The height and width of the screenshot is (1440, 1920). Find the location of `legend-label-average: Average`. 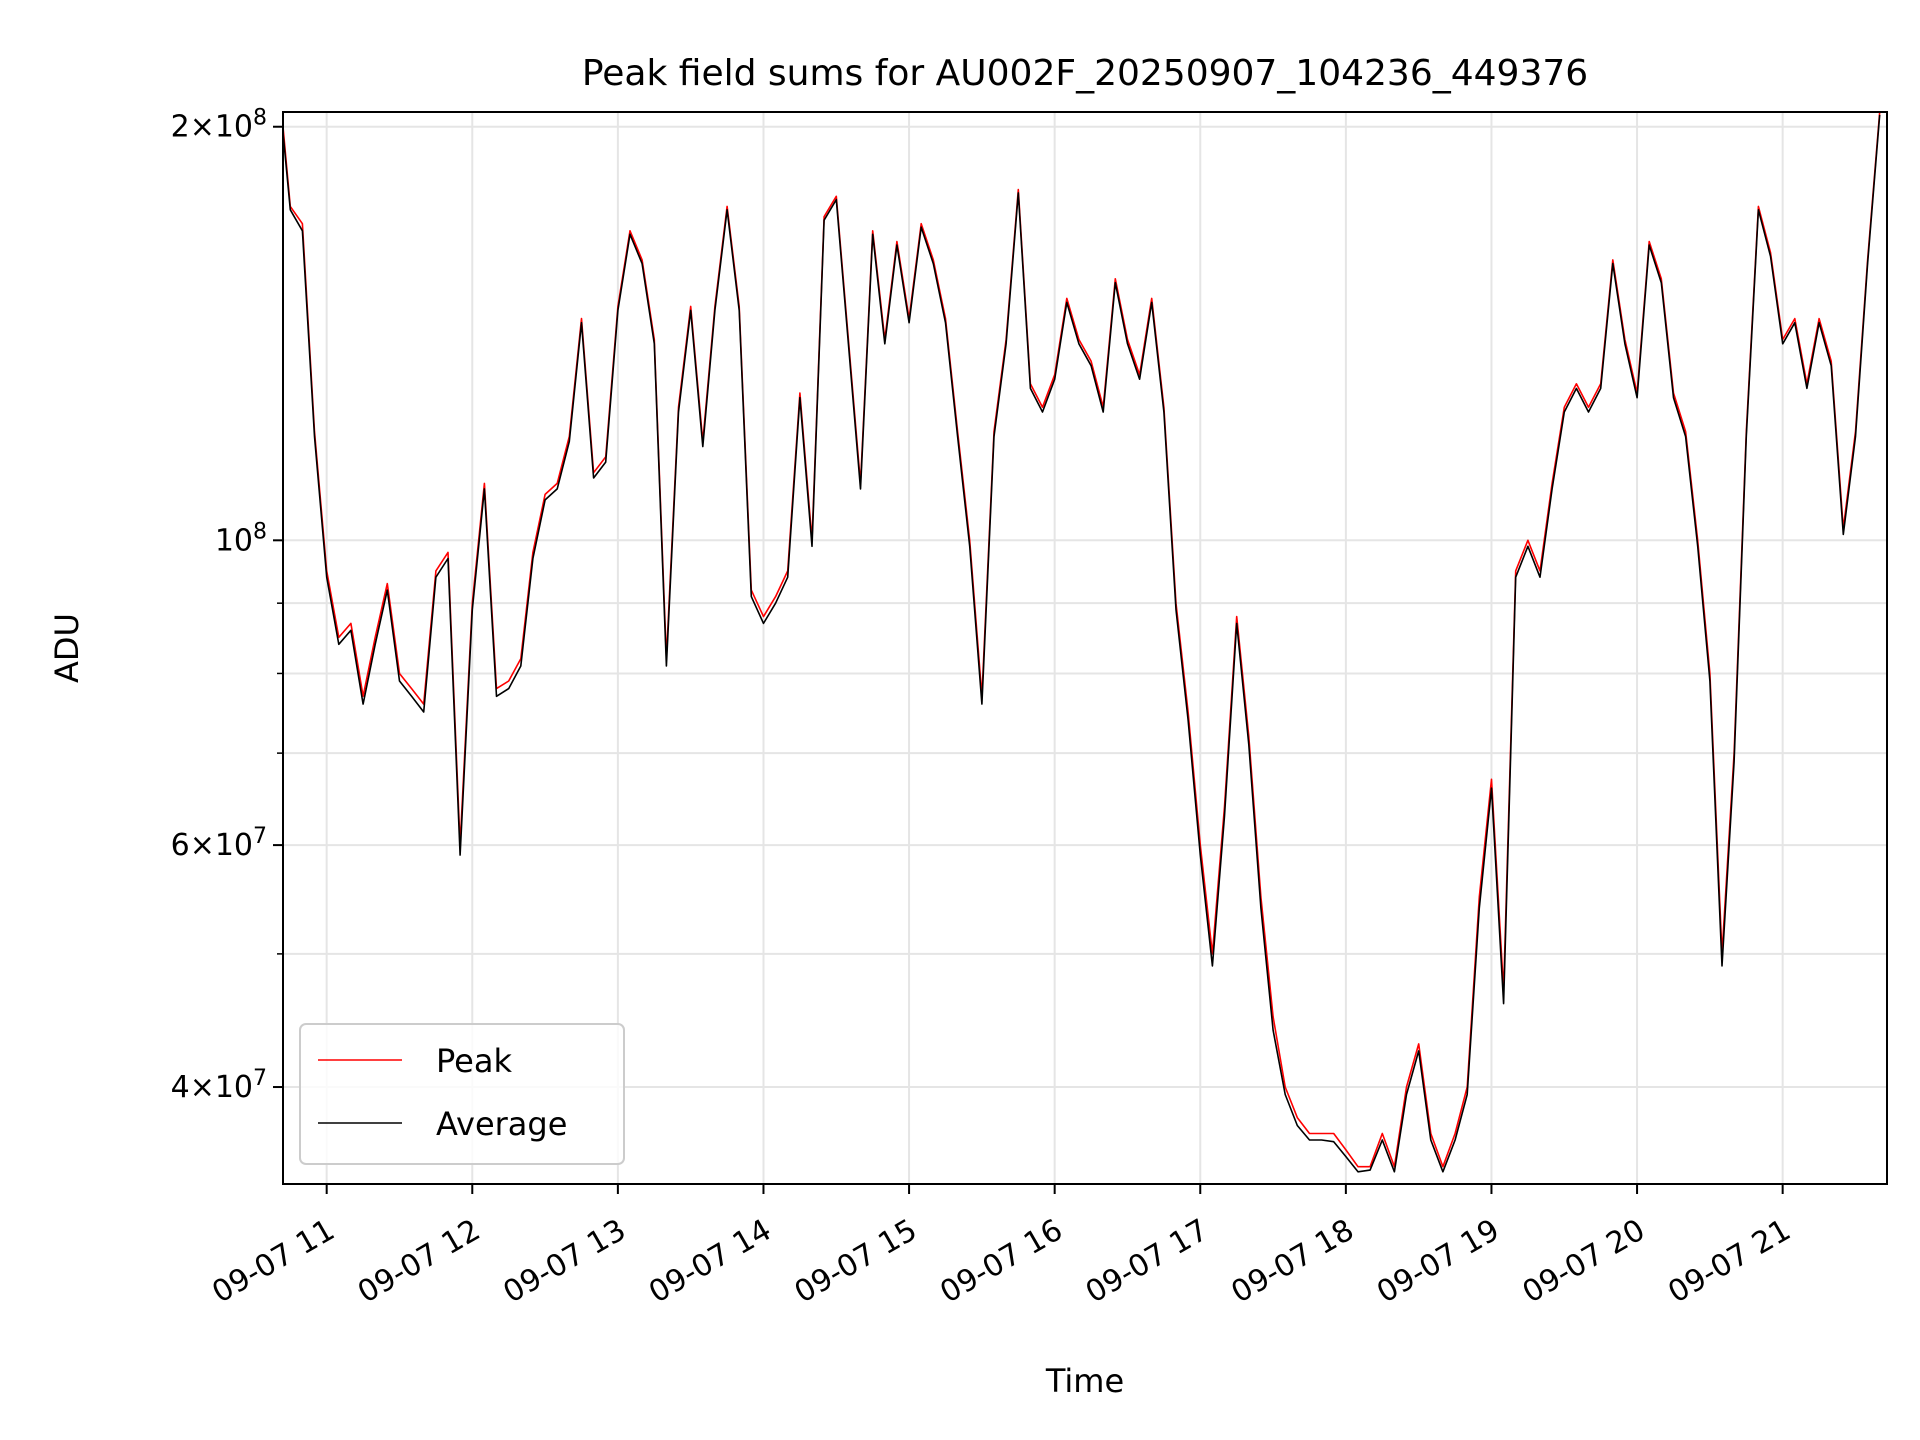

legend-label-average: Average is located at coordinates (501, 1124).